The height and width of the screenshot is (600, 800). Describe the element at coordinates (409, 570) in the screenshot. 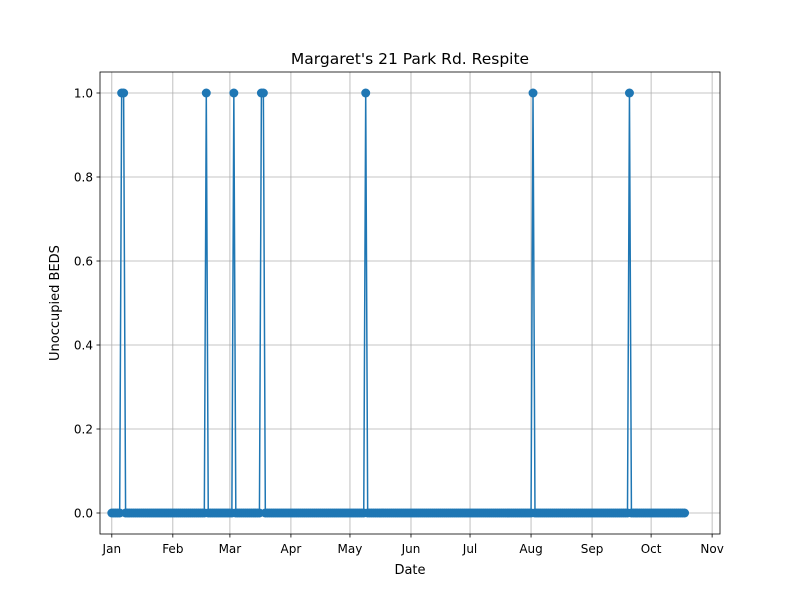

I see `x-axis-label: Date` at that location.